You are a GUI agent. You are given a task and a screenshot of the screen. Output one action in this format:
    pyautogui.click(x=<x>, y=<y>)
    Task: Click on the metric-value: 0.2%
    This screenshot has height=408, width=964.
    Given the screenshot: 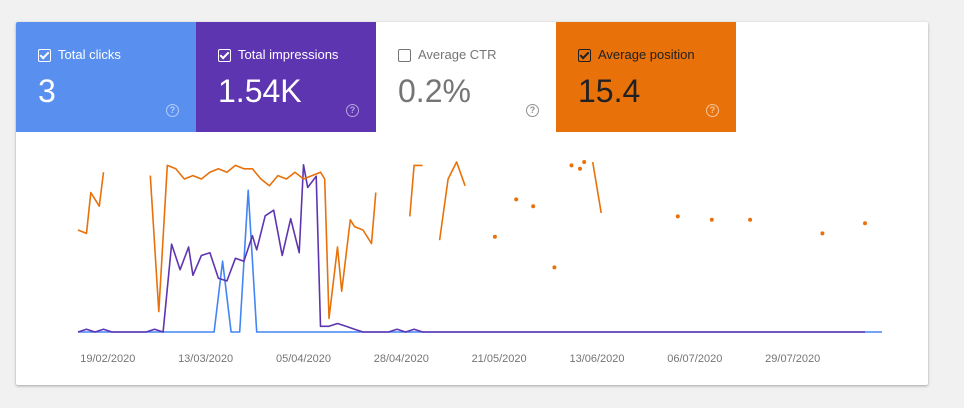 What is the action you would take?
    pyautogui.click(x=434, y=91)
    